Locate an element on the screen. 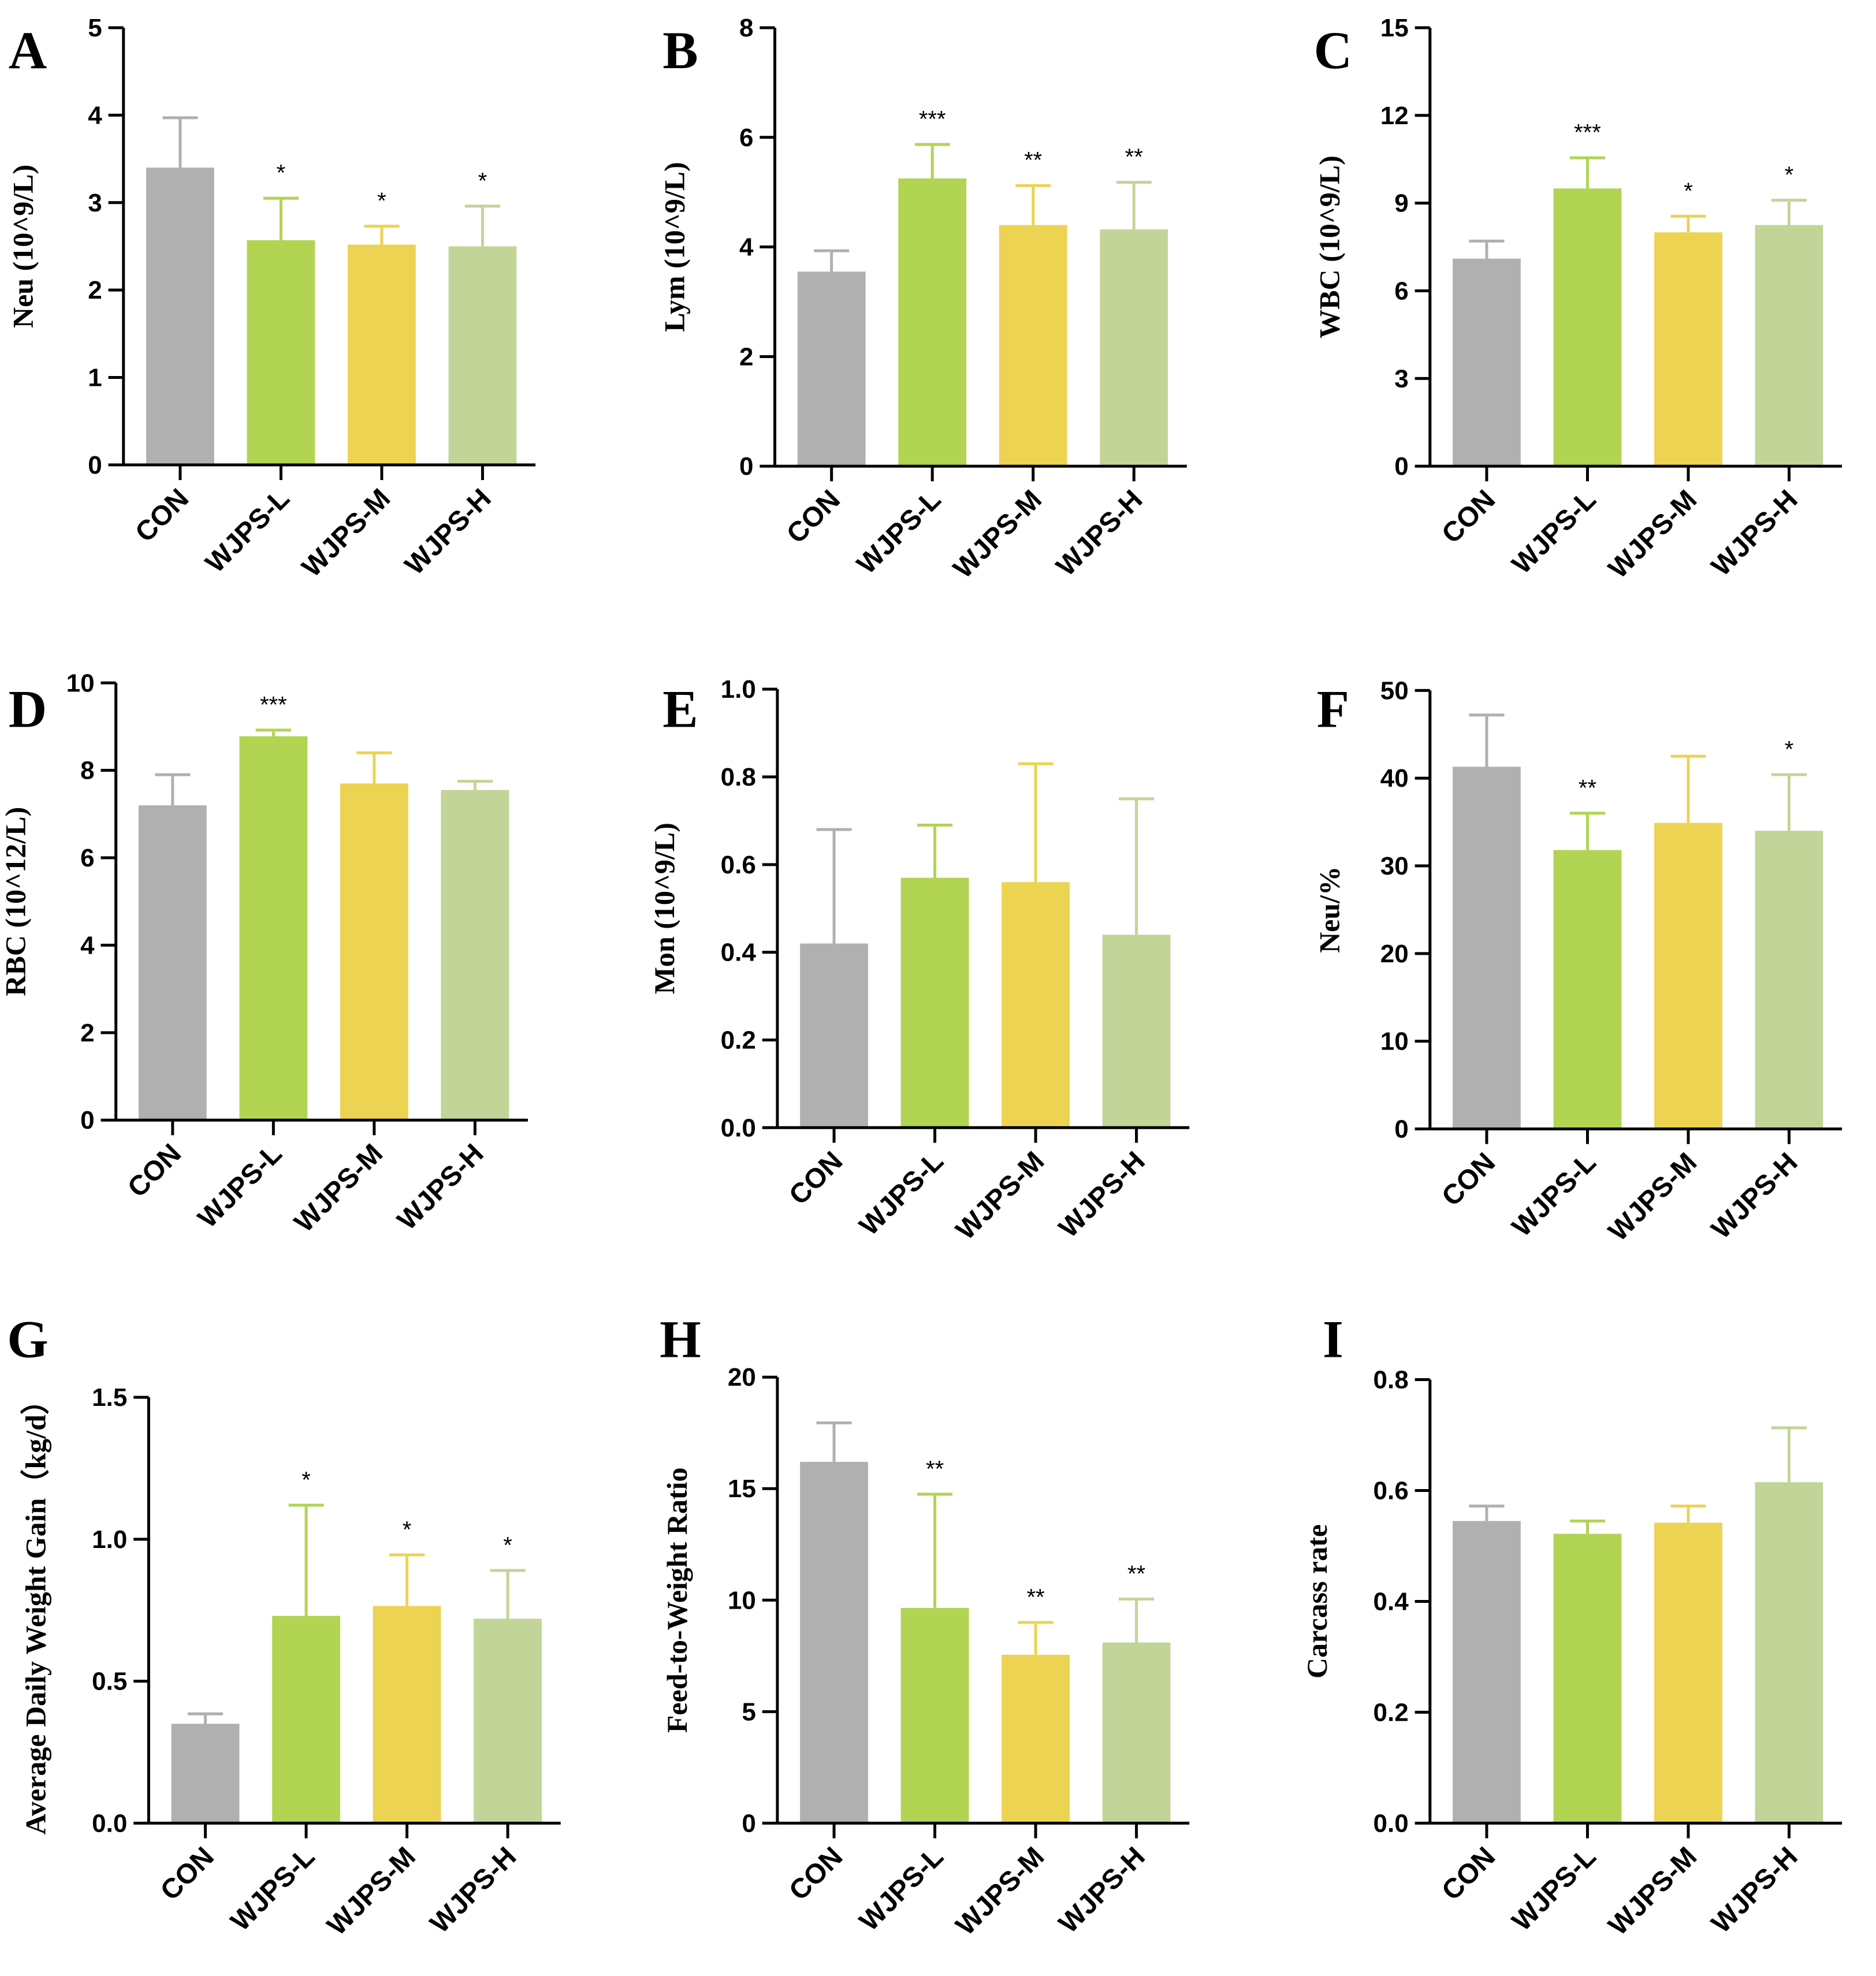 The image size is (1876, 1976). category-label-b-0: CON is located at coordinates (813, 516).